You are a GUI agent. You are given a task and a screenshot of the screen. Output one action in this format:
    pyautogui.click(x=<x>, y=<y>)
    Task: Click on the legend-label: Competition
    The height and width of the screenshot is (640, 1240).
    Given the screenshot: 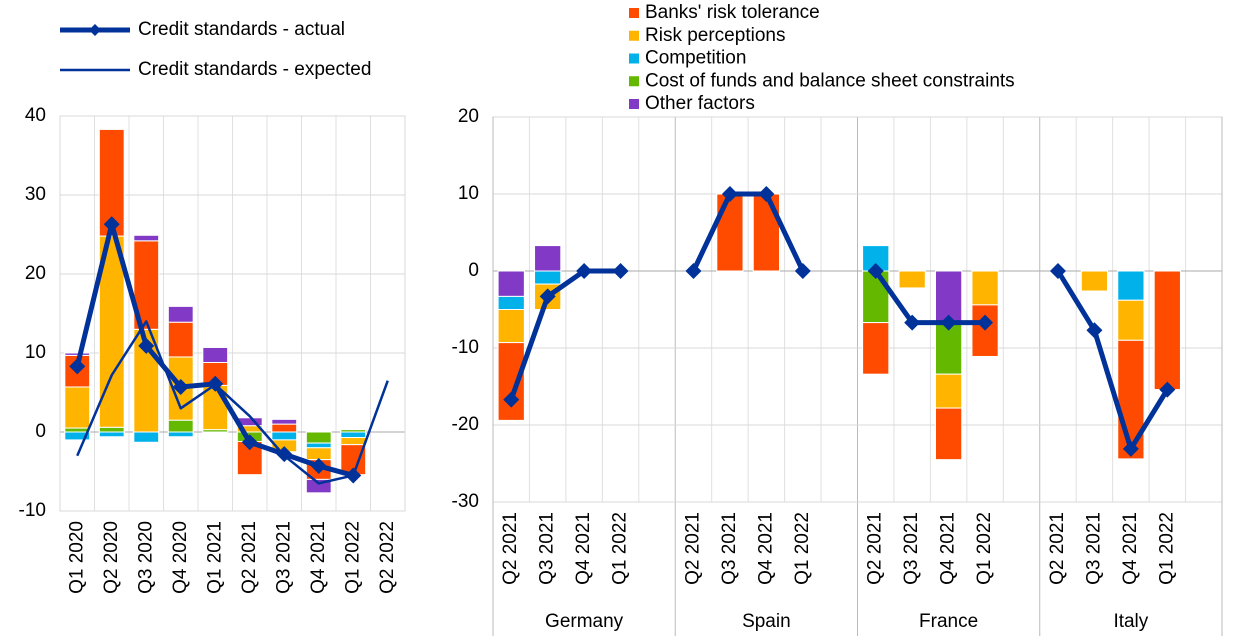 What is the action you would take?
    pyautogui.click(x=695, y=58)
    